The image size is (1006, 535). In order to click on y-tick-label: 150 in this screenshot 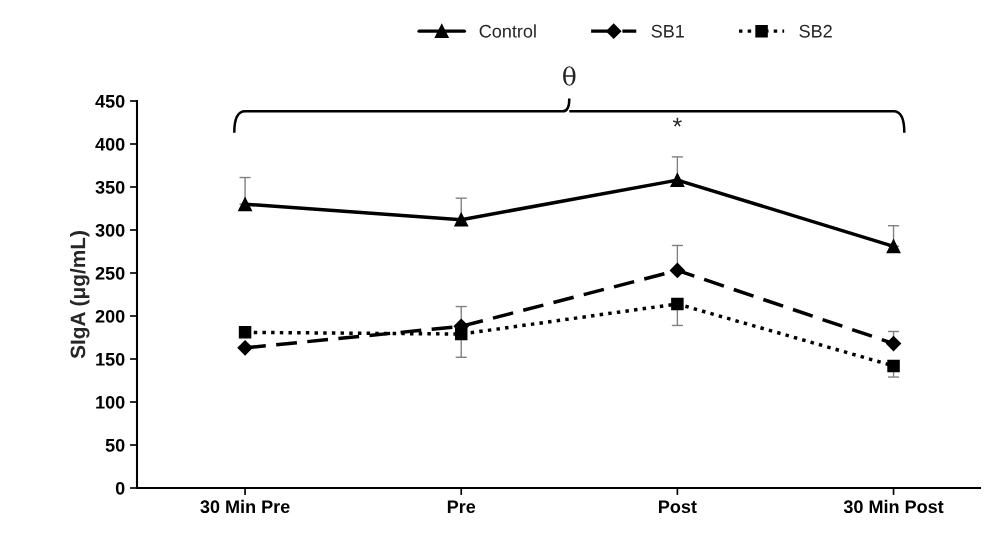, I will do `click(110, 359)`.